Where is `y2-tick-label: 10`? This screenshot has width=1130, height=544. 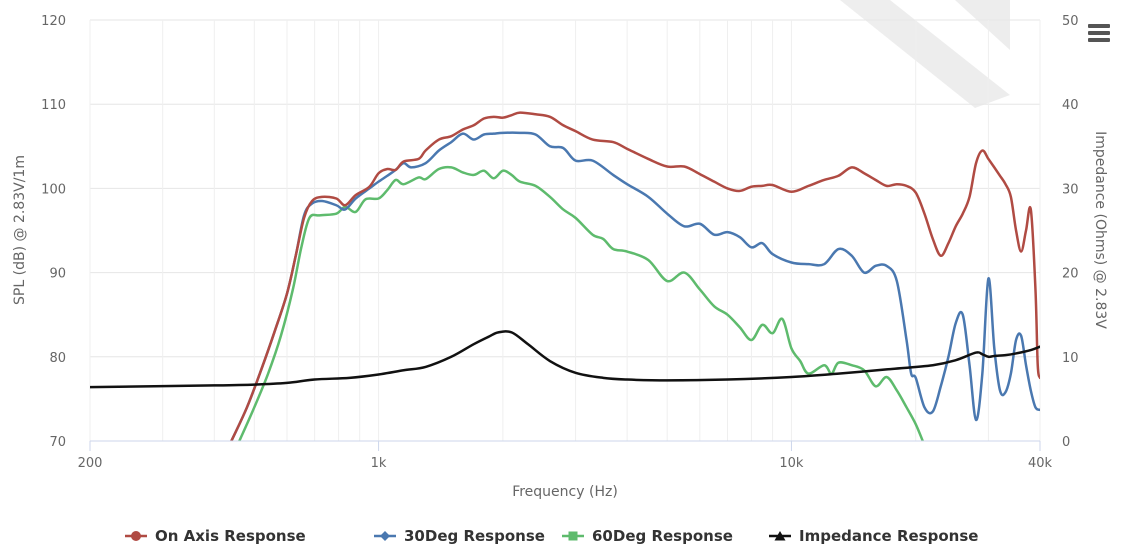 y2-tick-label: 10 is located at coordinates (1070, 358).